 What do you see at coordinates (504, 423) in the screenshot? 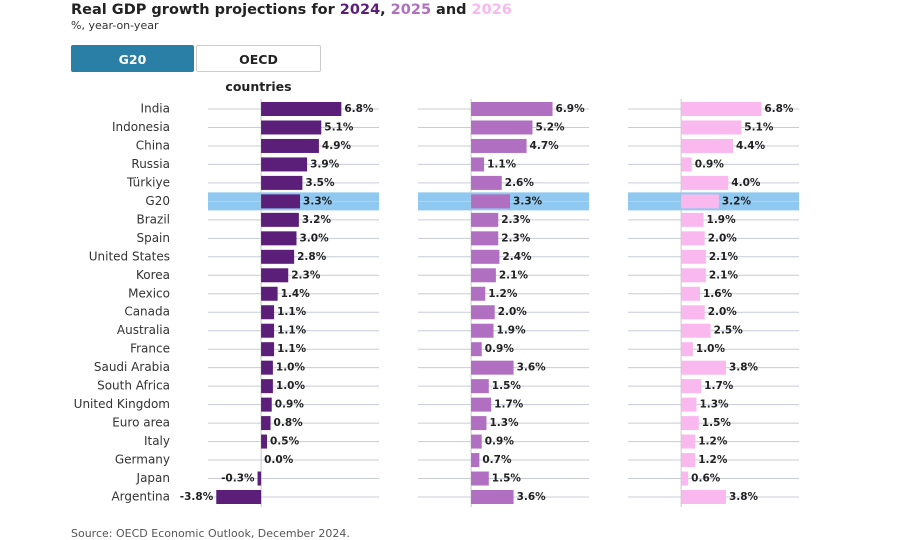
I see `value-label: 1.3%` at bounding box center [504, 423].